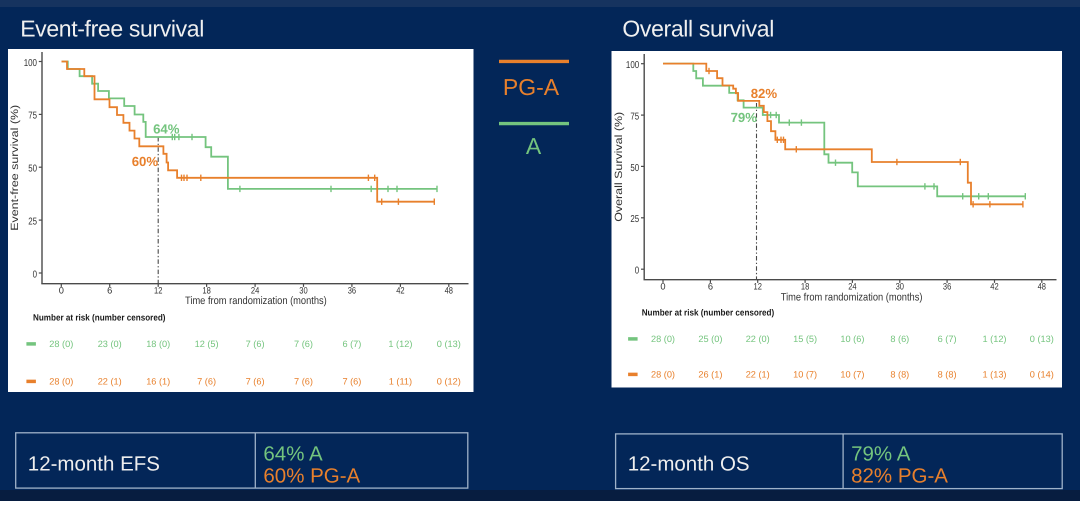  I want to click on svg-text: 26 (1), so click(710, 374).